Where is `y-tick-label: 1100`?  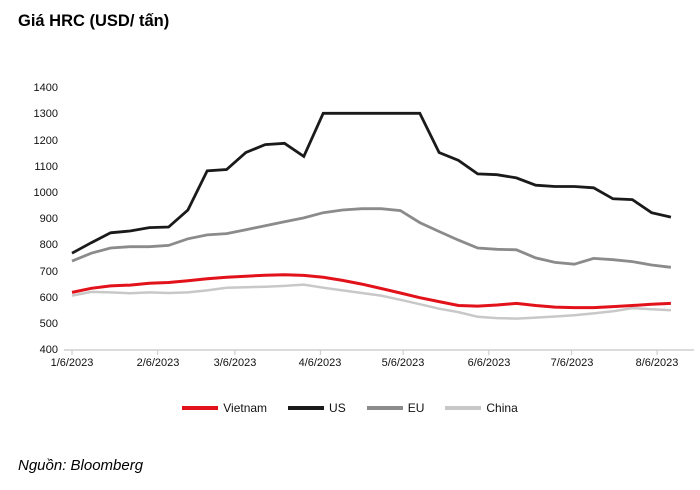
y-tick-label: 1100 is located at coordinates (46, 167).